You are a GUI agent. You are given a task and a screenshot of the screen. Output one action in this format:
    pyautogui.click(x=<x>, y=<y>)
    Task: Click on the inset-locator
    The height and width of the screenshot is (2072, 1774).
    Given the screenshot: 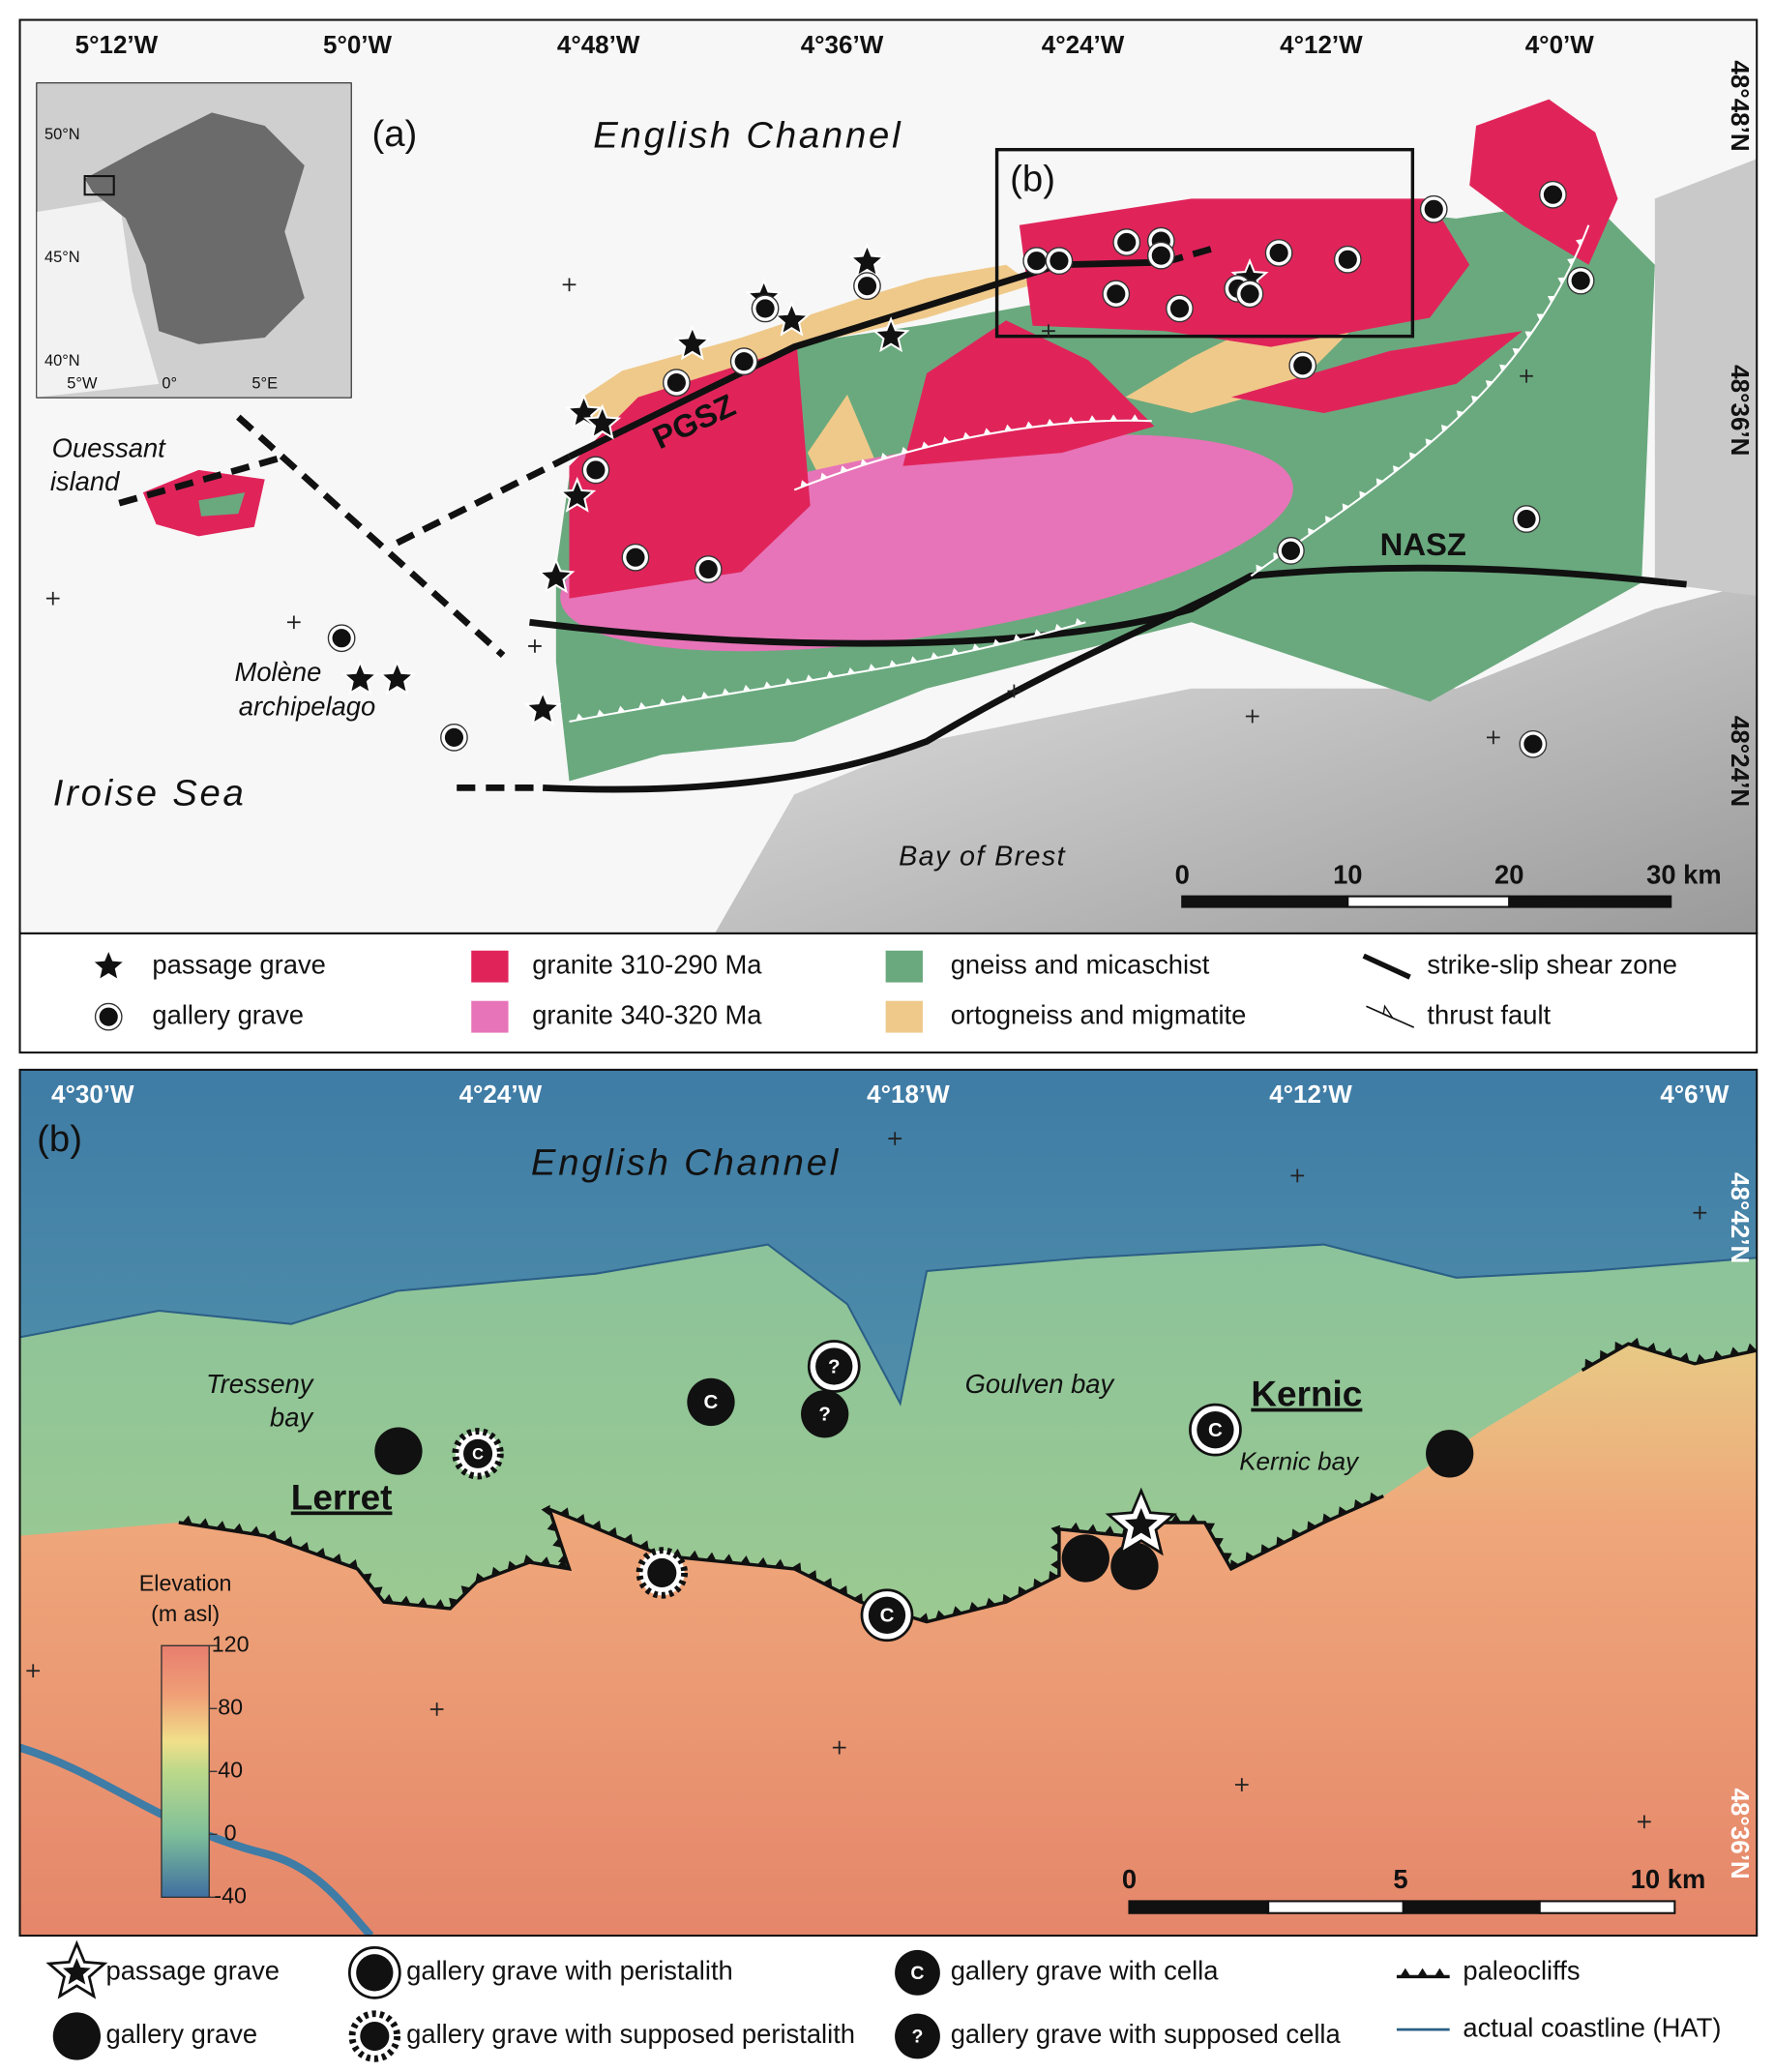 What is the action you would take?
    pyautogui.click(x=99, y=185)
    